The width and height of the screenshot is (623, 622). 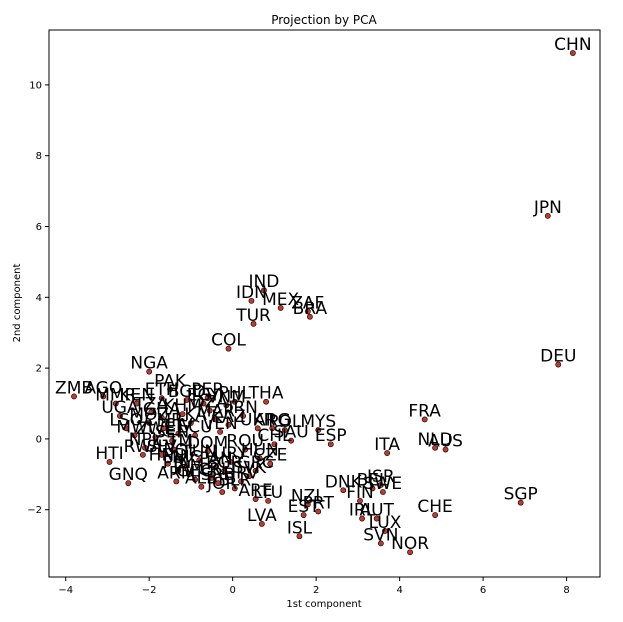 I want to click on y-tick-label: 6, so click(x=39, y=227).